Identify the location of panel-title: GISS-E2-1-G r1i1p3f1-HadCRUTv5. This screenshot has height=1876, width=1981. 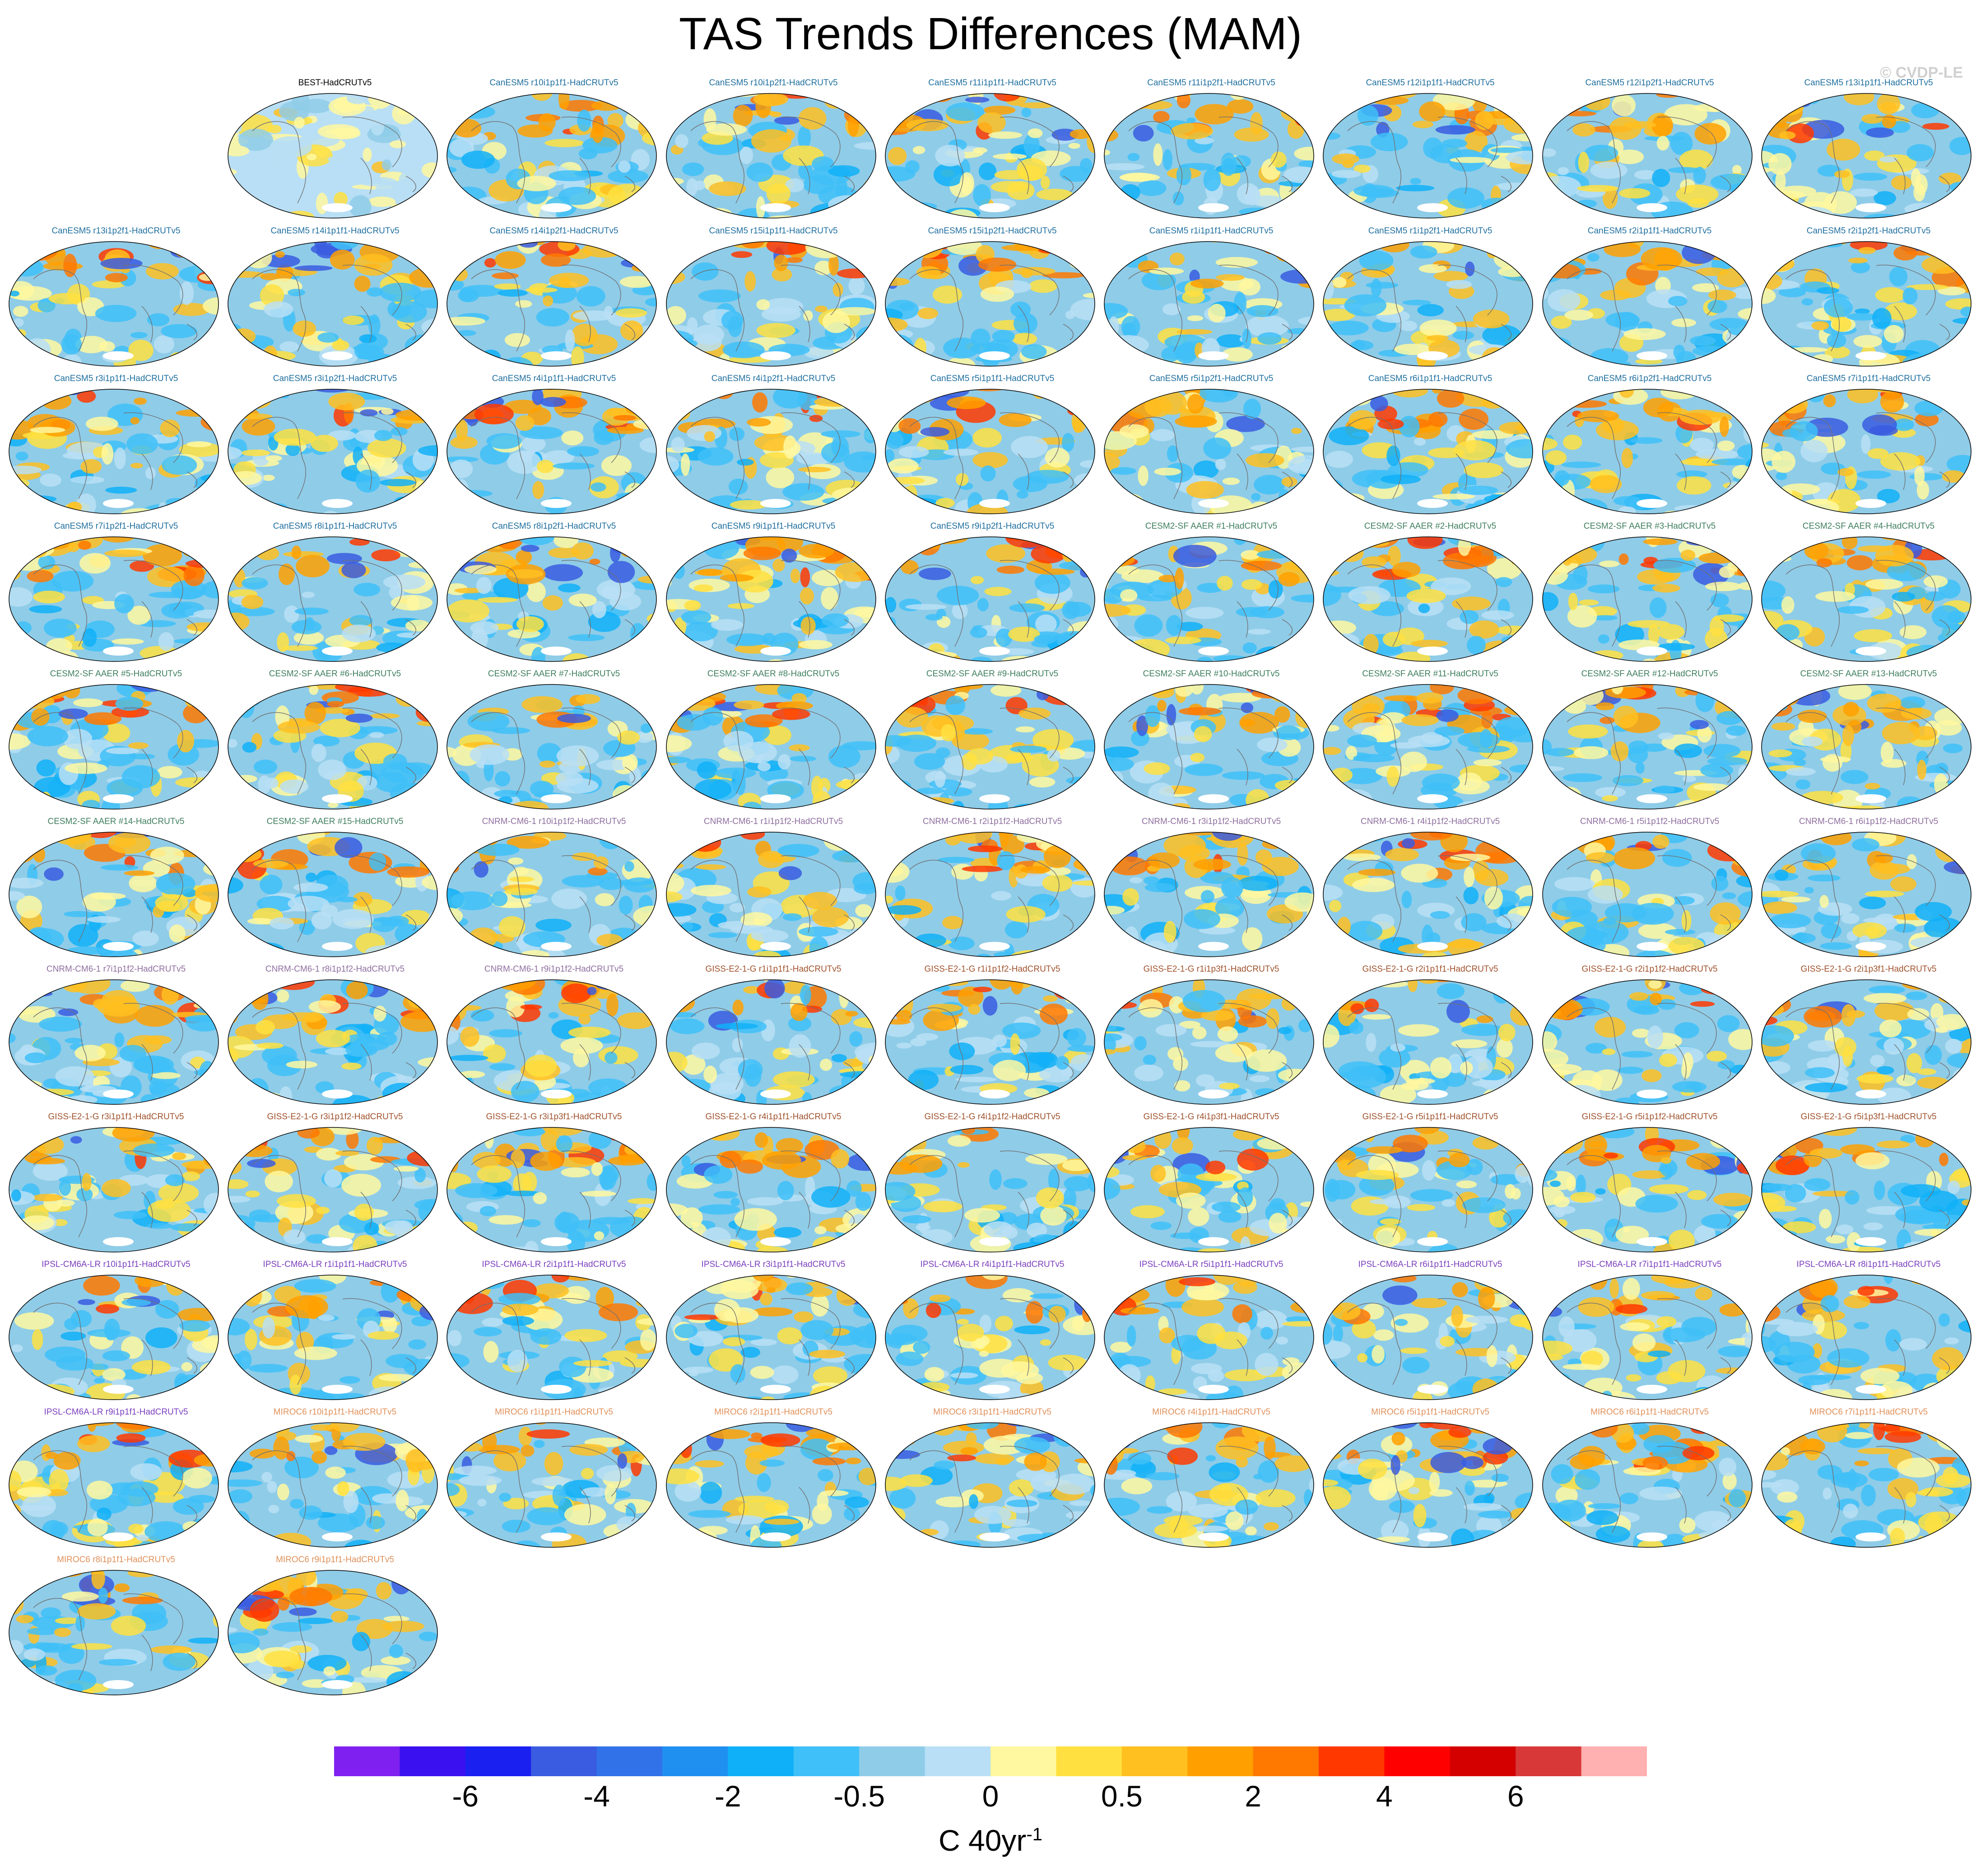
(1211, 969).